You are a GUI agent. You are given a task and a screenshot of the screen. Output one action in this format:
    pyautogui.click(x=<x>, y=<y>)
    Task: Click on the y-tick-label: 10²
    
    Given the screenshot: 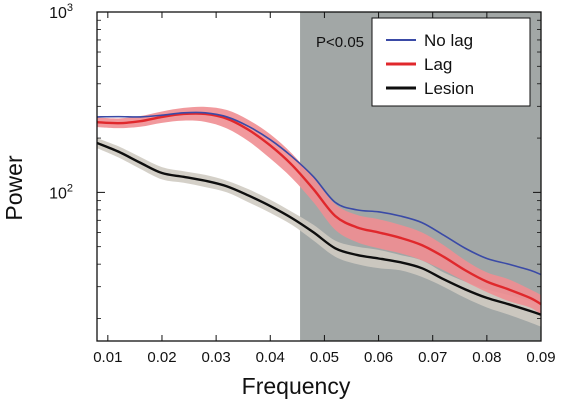 What is the action you would take?
    pyautogui.click(x=61, y=192)
    